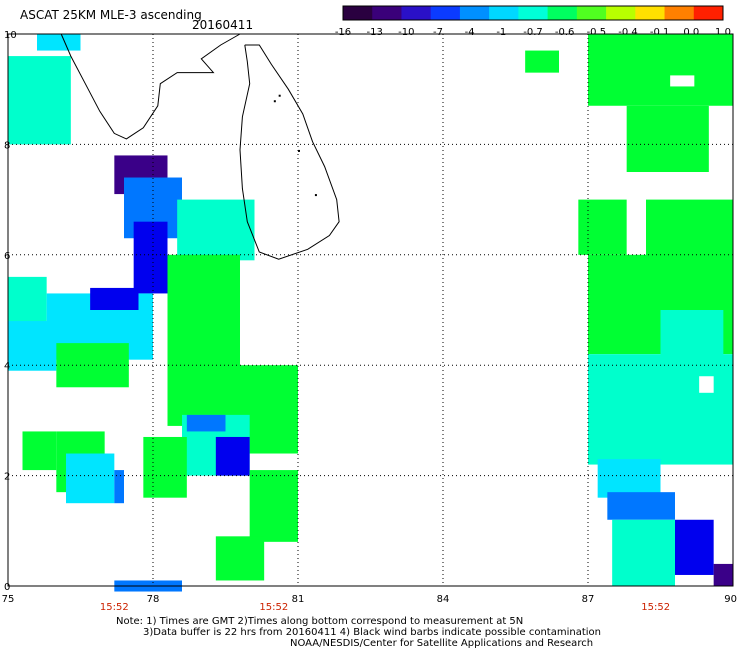  I want to click on chart-date: 20160411, so click(223, 25).